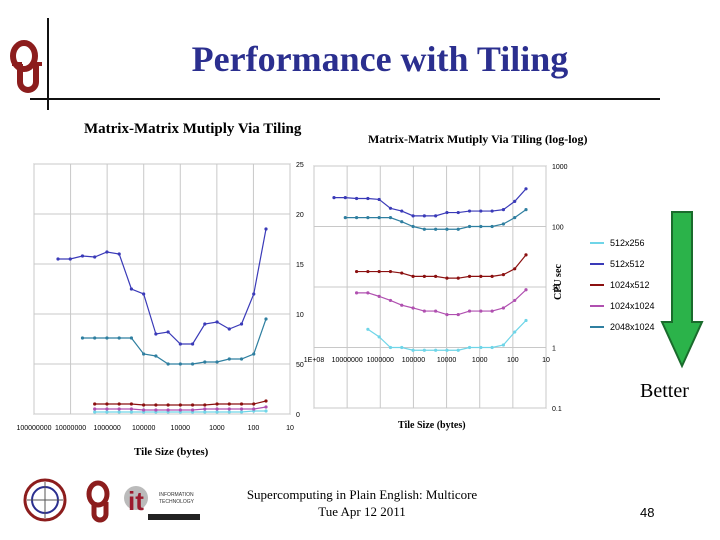 The image size is (720, 540). What do you see at coordinates (554, 349) in the screenshot?
I see `c2-y-tick-label: 1` at bounding box center [554, 349].